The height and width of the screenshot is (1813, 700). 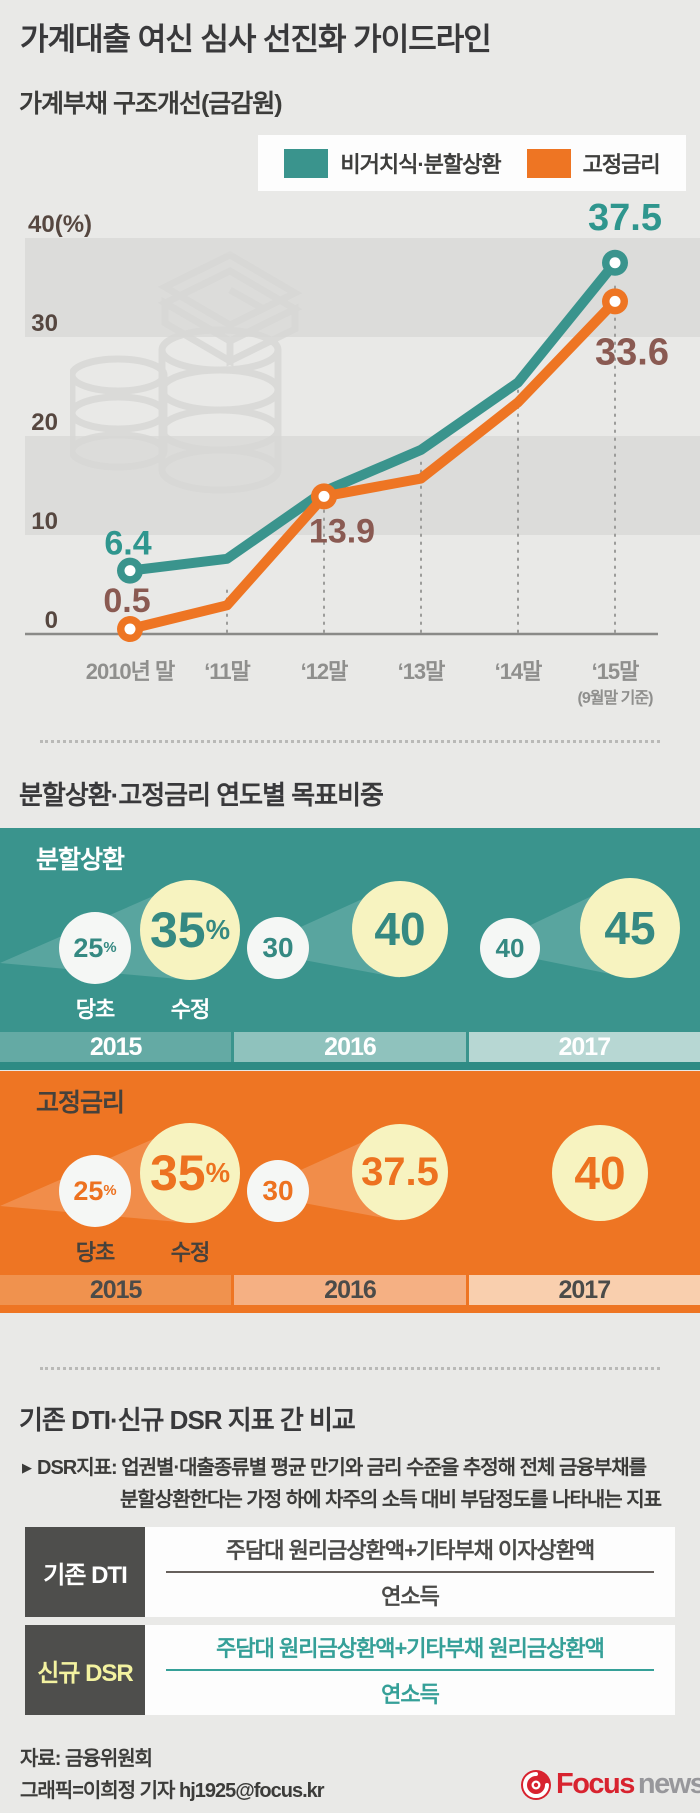 What do you see at coordinates (126, 601) in the screenshot?
I see `value-label: 0.5` at bounding box center [126, 601].